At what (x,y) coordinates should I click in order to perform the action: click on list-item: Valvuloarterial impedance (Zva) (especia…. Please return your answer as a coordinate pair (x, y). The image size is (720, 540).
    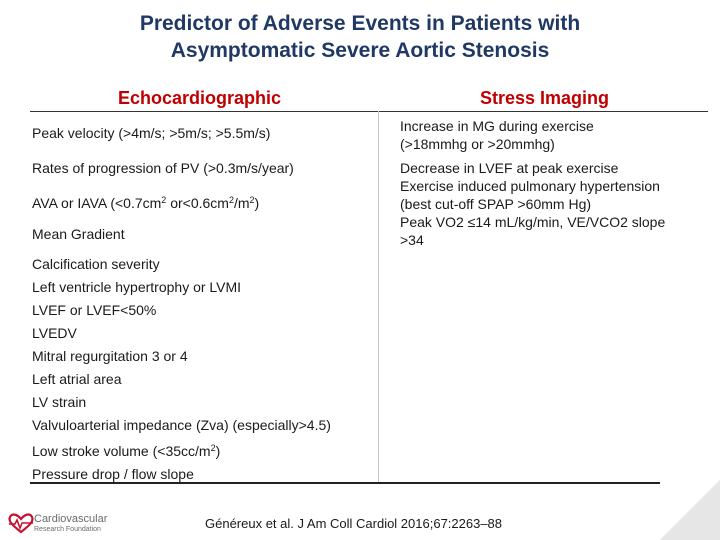
    Looking at the image, I should click on (181, 425).